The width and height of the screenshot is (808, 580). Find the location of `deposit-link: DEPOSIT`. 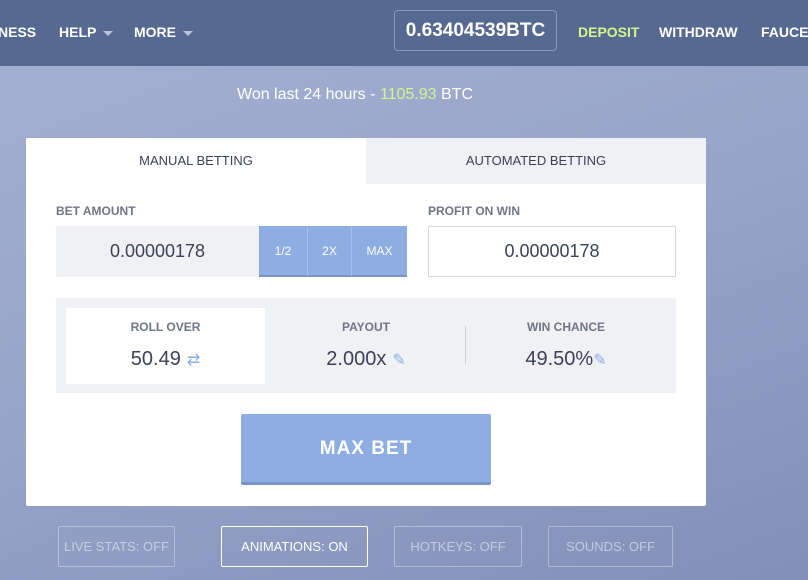

deposit-link: DEPOSIT is located at coordinates (609, 32).